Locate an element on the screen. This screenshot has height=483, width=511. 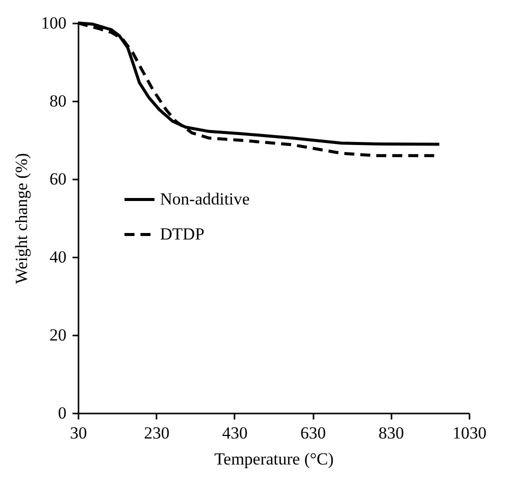
legend-label: DTDP is located at coordinates (182, 234).